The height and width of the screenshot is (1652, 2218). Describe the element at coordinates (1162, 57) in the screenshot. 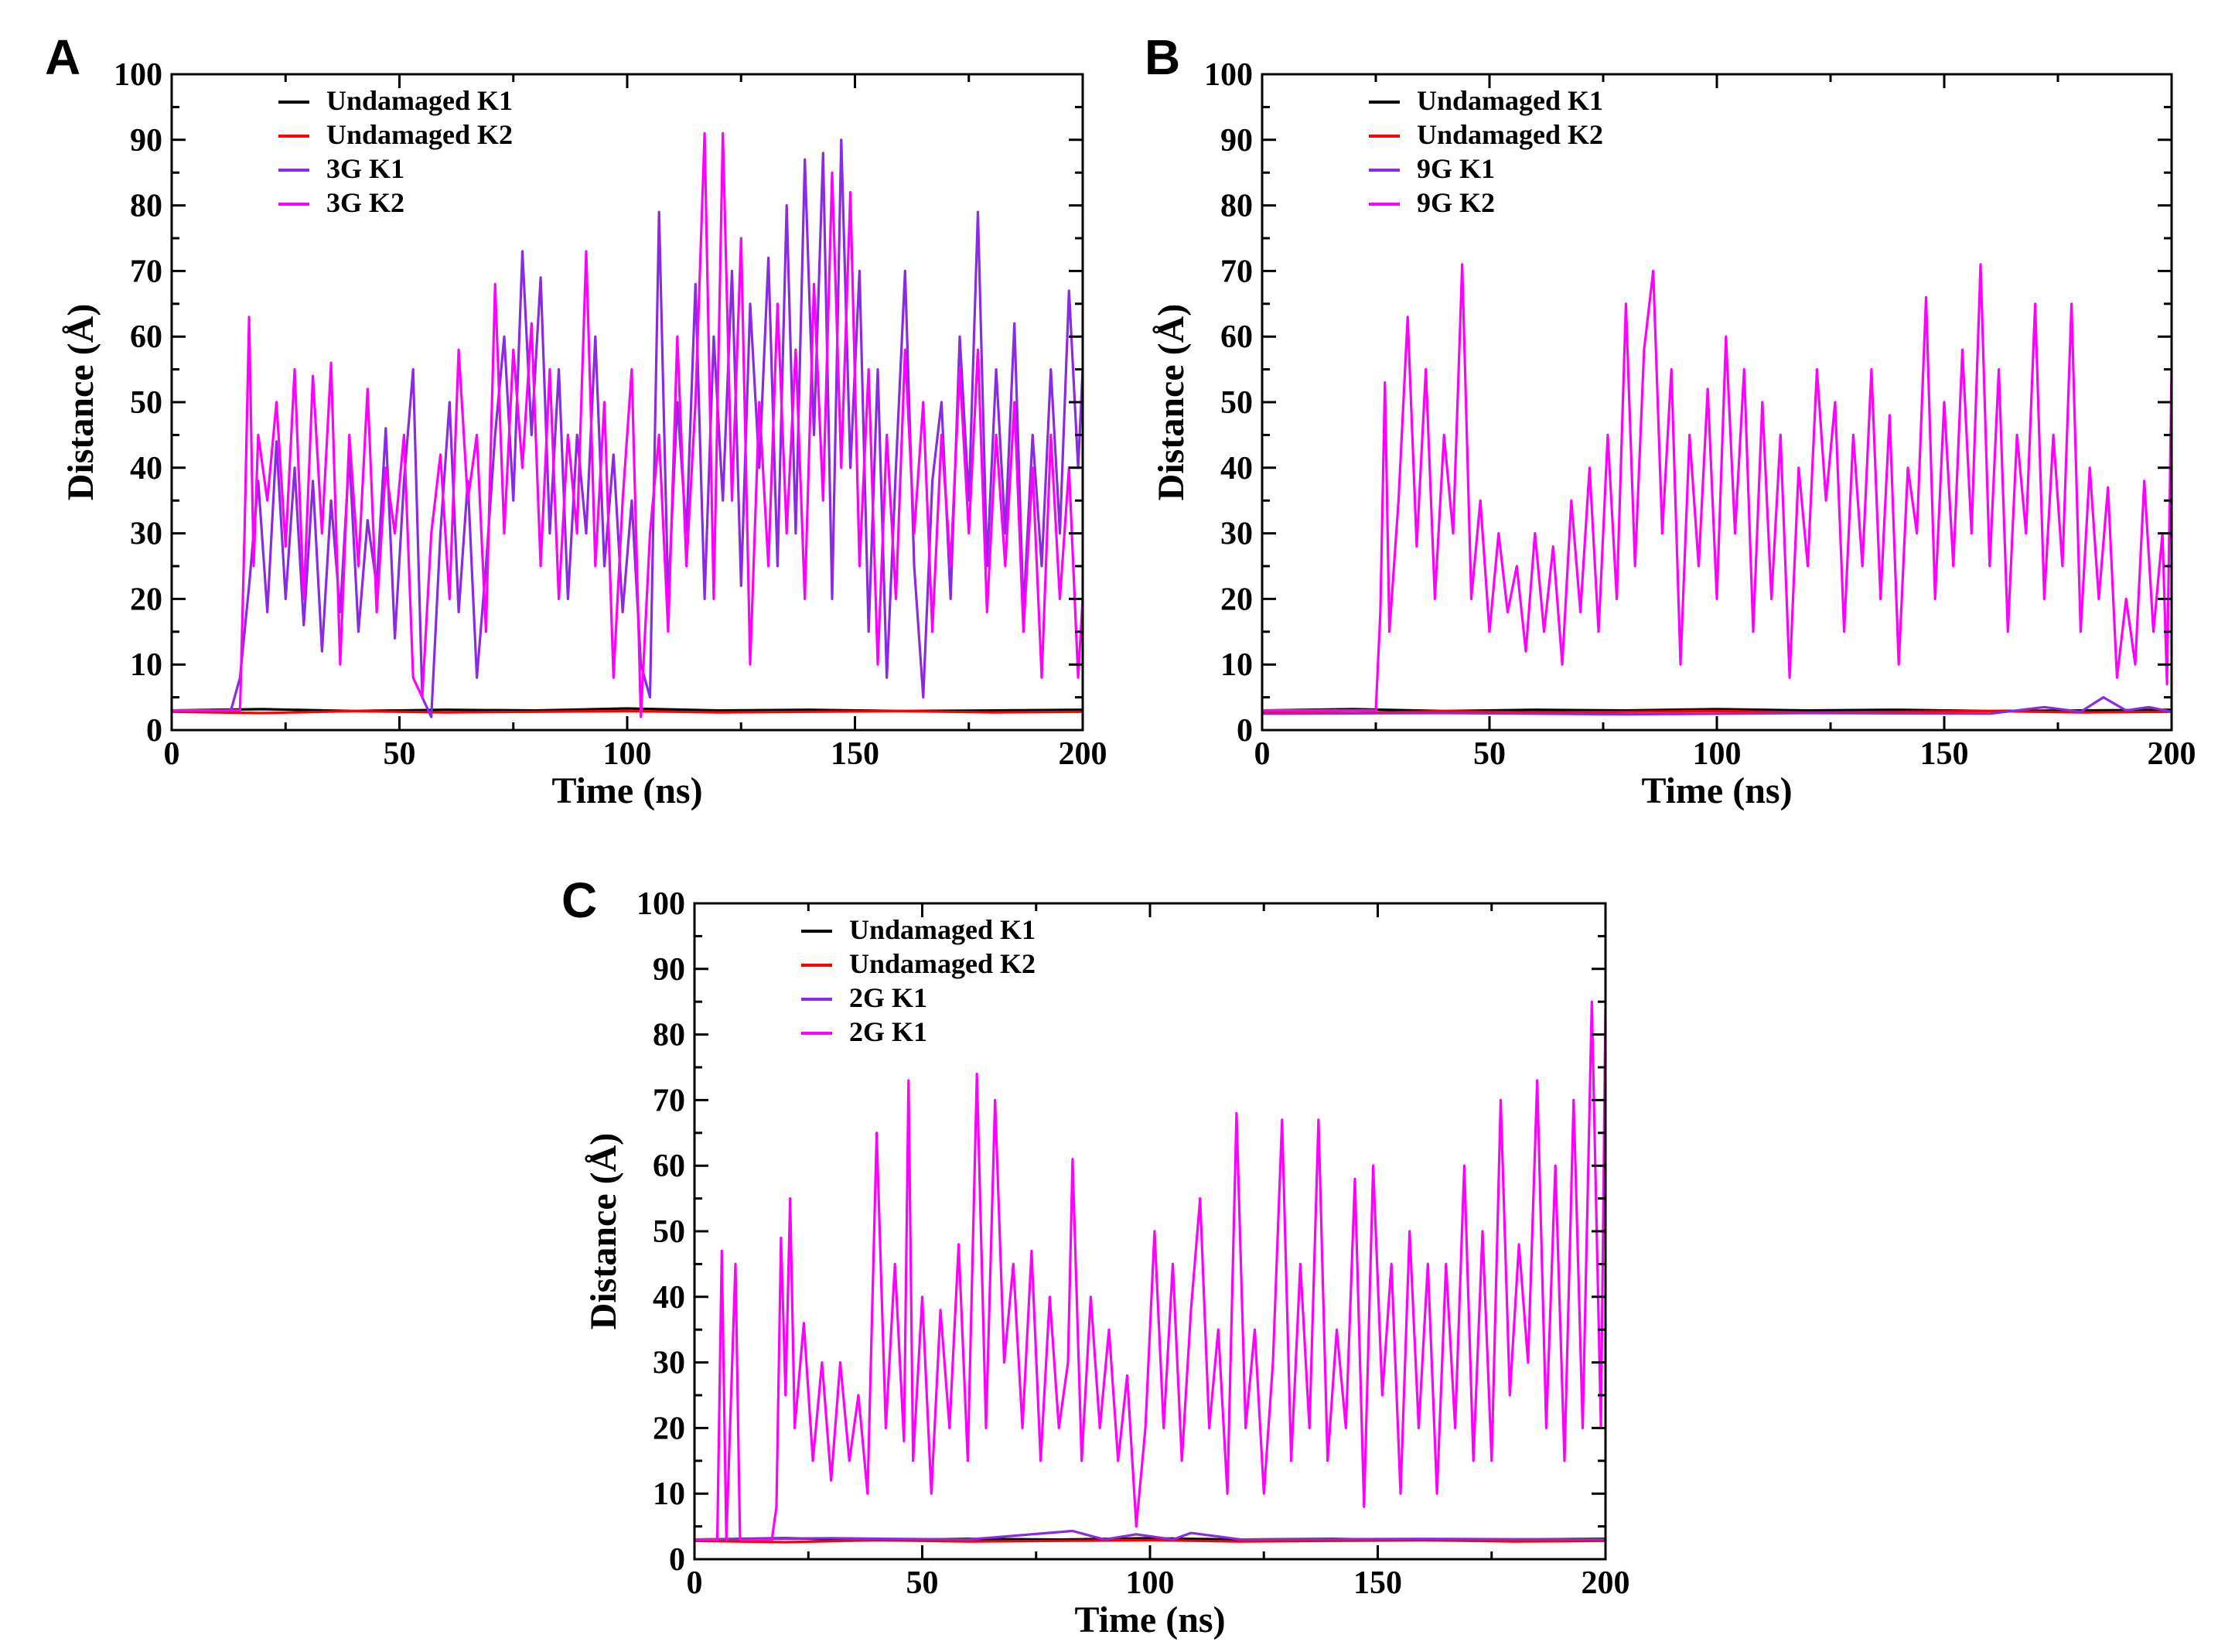

I see `panel-letter: B` at that location.